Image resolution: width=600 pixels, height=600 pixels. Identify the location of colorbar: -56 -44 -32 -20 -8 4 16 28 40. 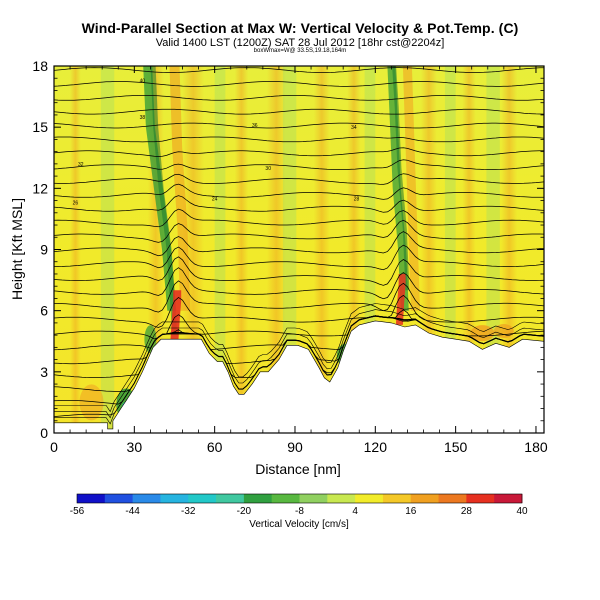
(299, 505).